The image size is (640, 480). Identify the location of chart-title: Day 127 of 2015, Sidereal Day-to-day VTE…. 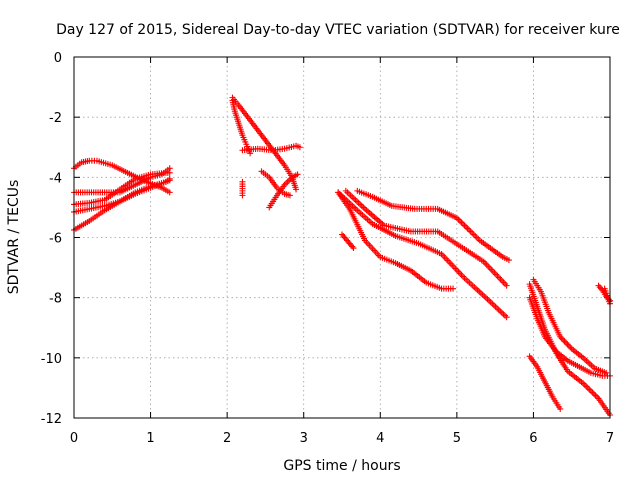
(338, 30).